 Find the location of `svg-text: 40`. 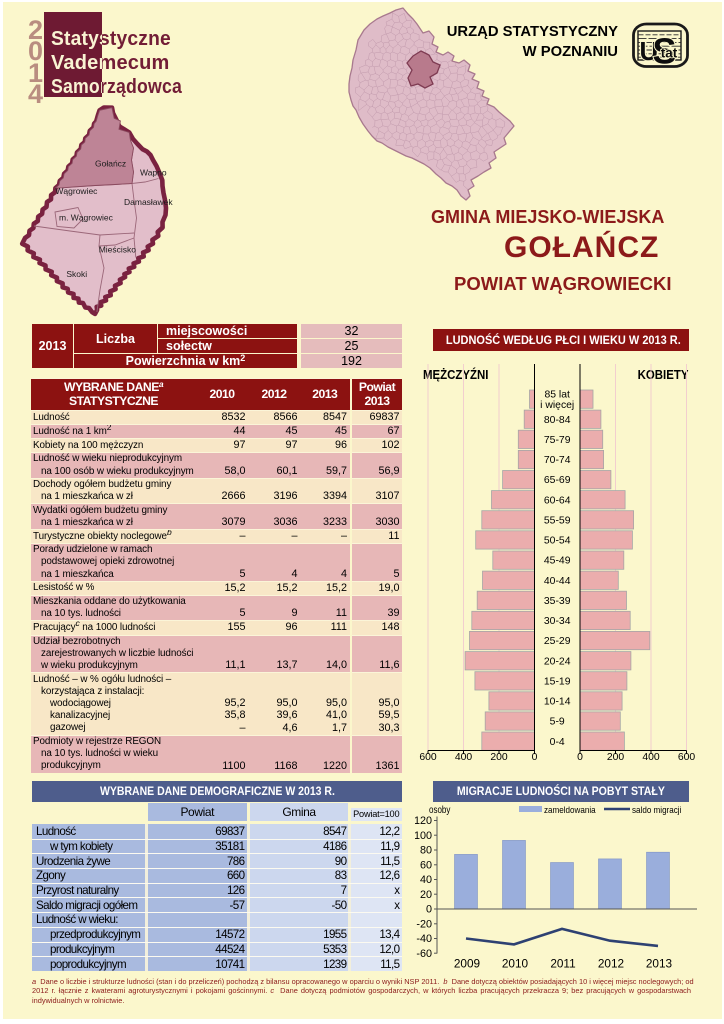

svg-text: 40 is located at coordinates (426, 880).